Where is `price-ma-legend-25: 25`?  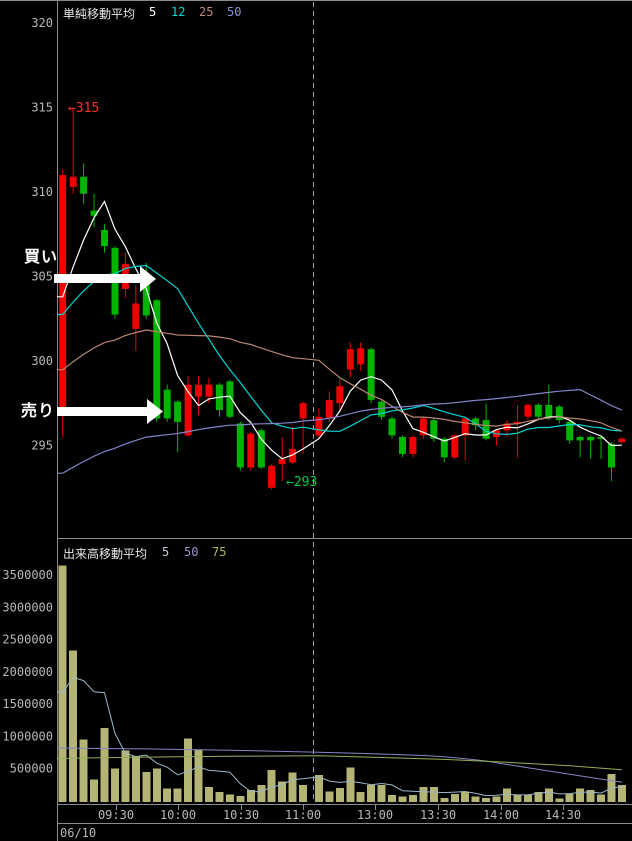
price-ma-legend-25: 25 is located at coordinates (206, 12).